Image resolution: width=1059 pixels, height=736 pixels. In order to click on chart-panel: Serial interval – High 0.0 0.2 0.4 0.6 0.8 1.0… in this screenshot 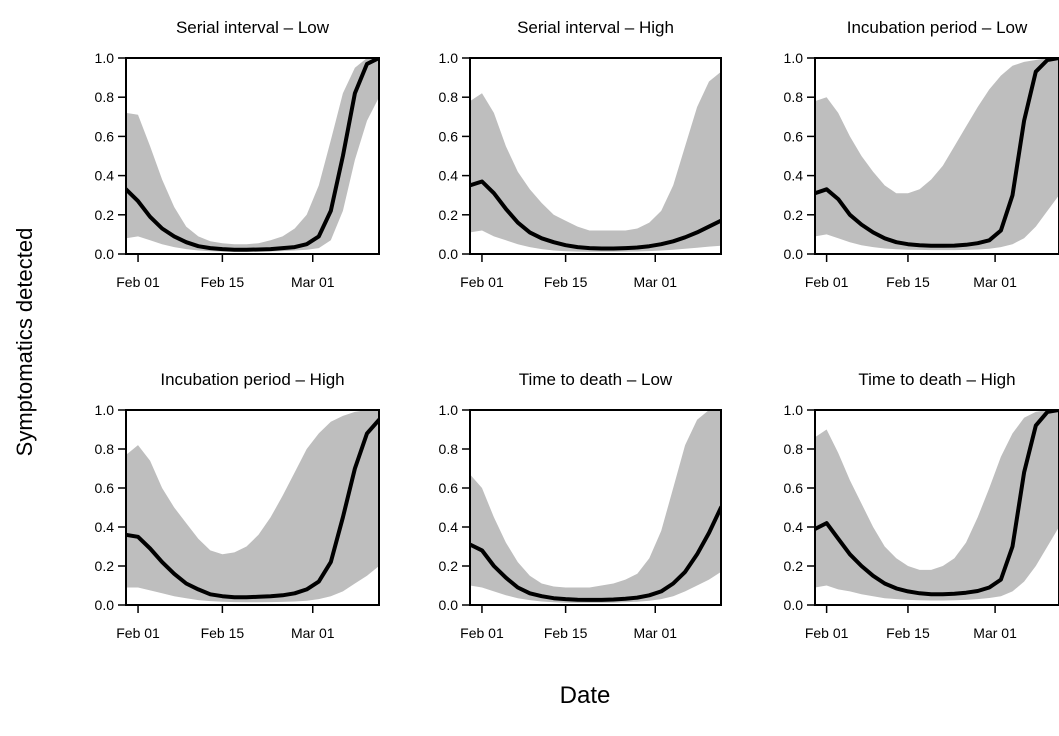, I will do `click(580, 154)`.